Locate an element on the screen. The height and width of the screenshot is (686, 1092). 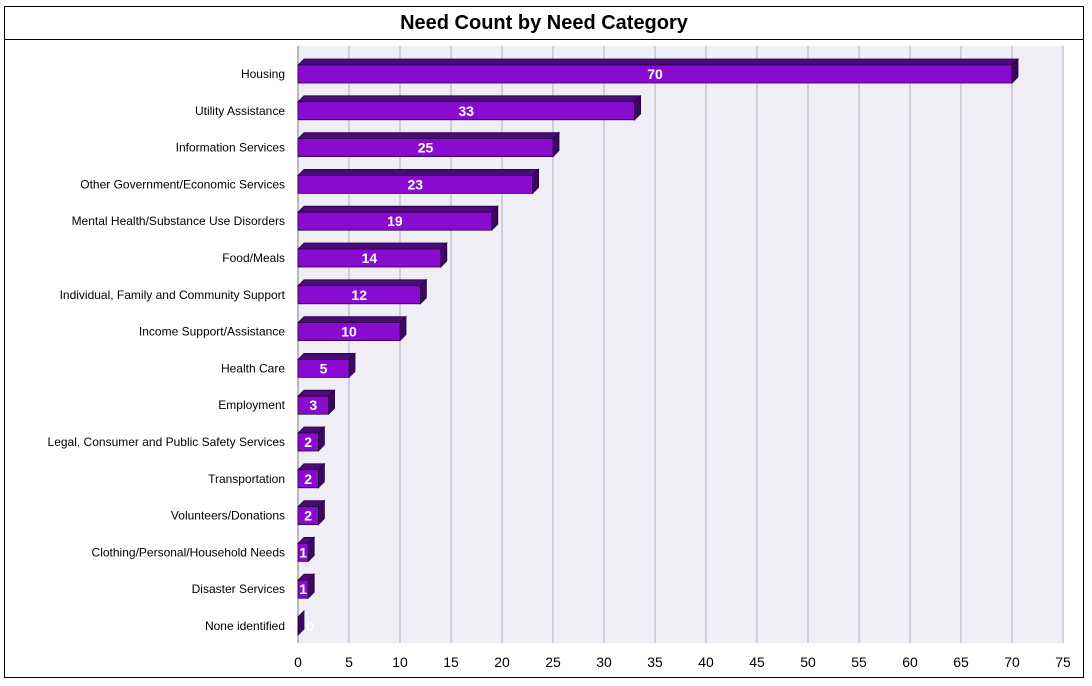
bar-value-label: 14 is located at coordinates (370, 258).